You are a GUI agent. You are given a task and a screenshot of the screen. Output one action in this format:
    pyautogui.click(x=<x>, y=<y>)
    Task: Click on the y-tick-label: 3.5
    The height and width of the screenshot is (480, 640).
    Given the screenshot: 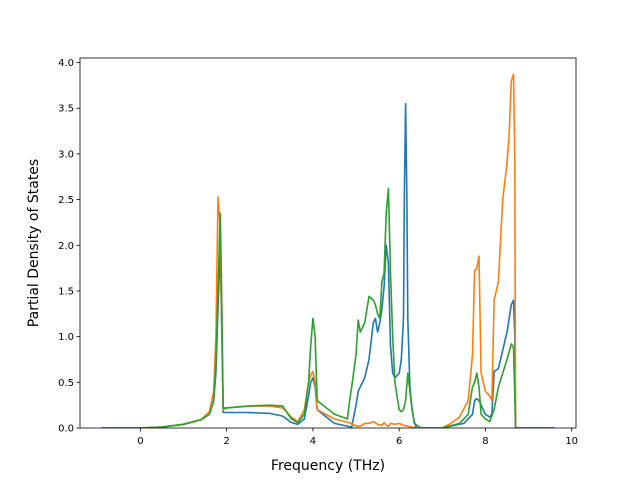 What is the action you would take?
    pyautogui.click(x=66, y=109)
    